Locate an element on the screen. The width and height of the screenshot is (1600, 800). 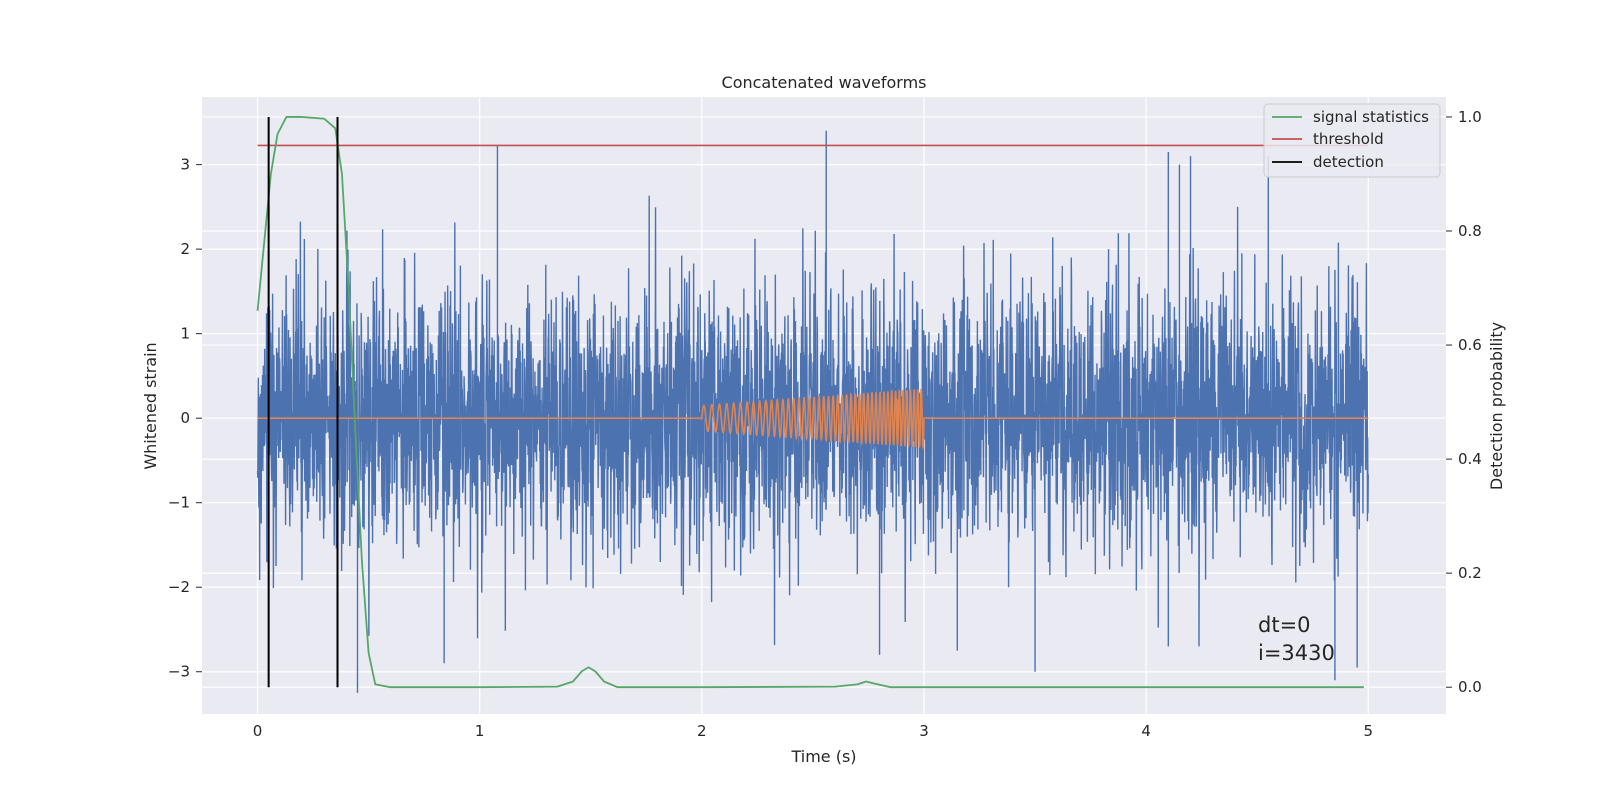
x-tick-label: 3 is located at coordinates (924, 731).